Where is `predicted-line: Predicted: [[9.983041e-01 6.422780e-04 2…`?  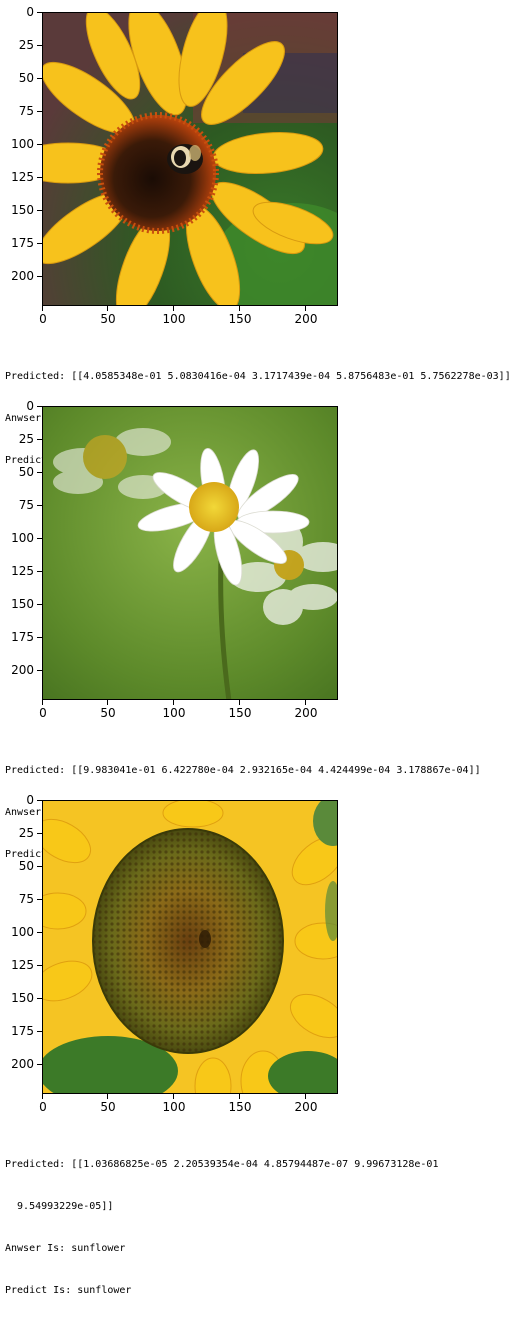
predicted-line: Predicted: [[9.983041e-01 6.422780e-04 2… is located at coordinates (243, 770).